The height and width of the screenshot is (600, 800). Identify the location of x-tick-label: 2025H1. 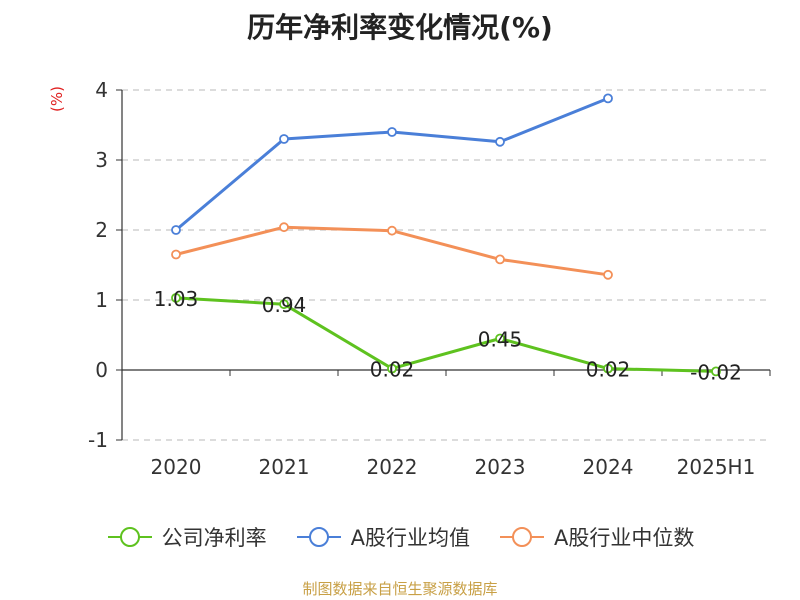
(716, 467).